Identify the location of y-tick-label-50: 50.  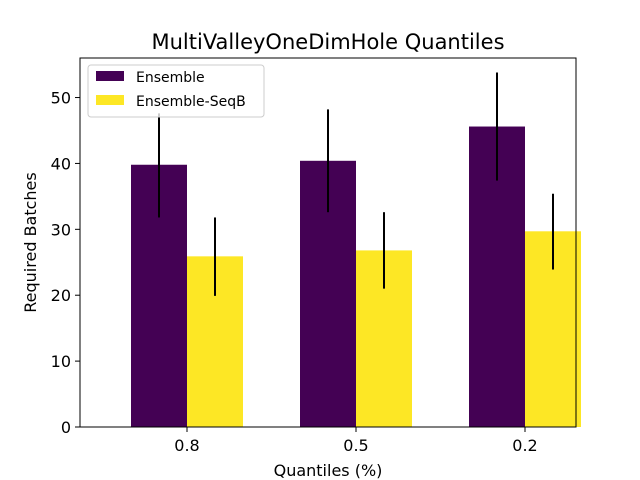
(61, 98).